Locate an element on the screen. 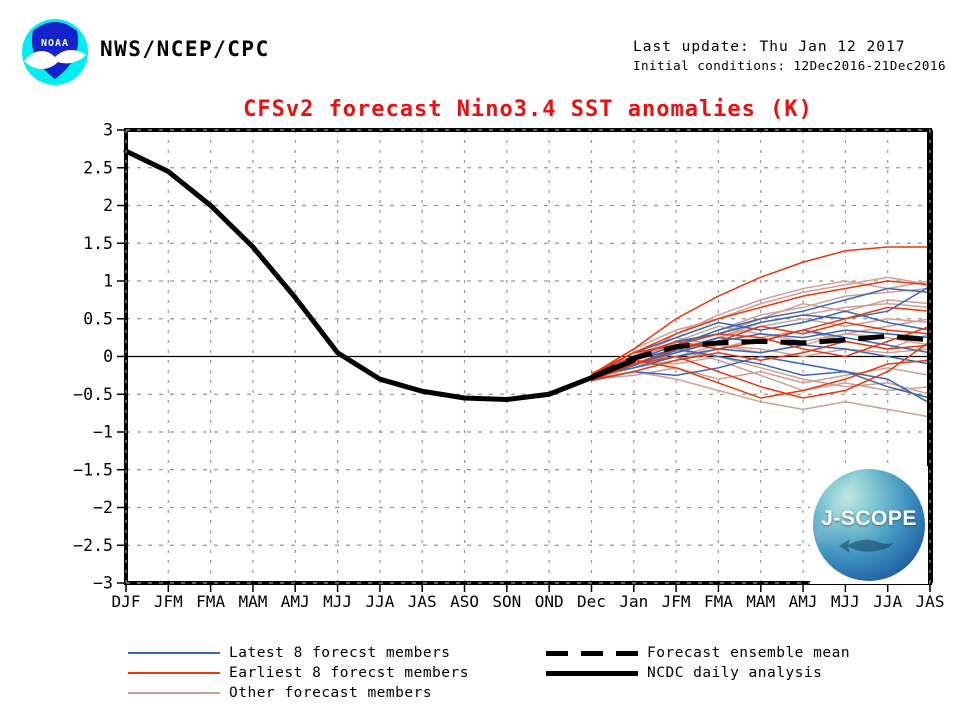  legend-row-earliest: Earliest 8 forecst members is located at coordinates (298, 673).